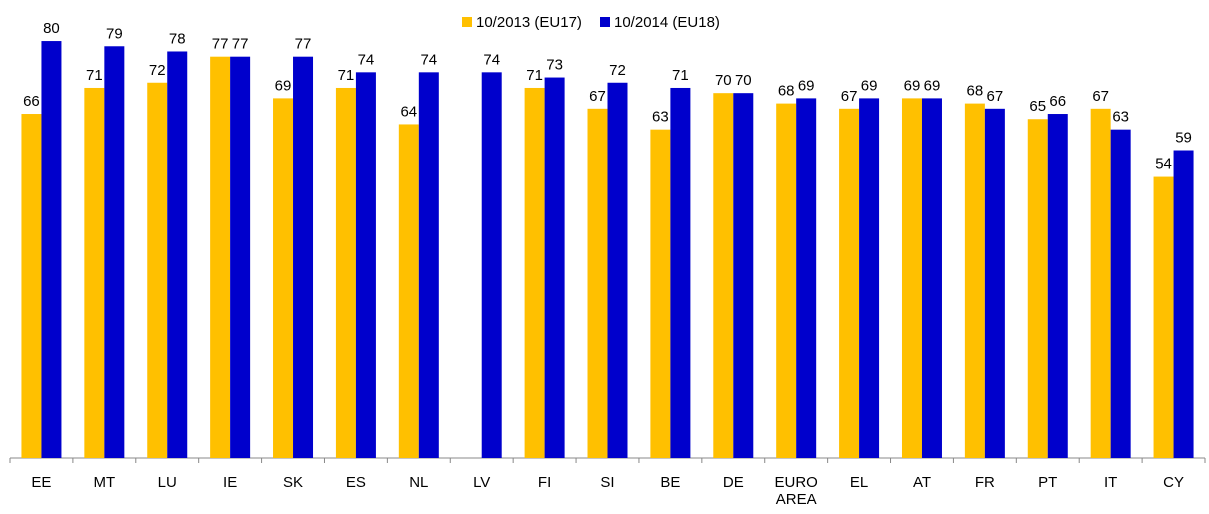 The width and height of the screenshot is (1209, 514). Describe the element at coordinates (41, 482) in the screenshot. I see `x-tick-label: EE` at that location.